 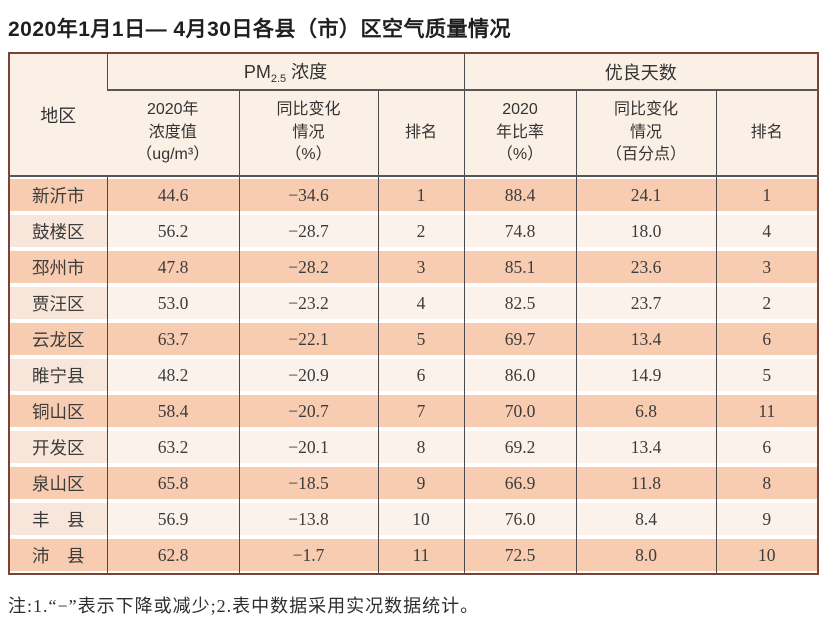 I want to click on cell-region: 云龙区, so click(x=58, y=339).